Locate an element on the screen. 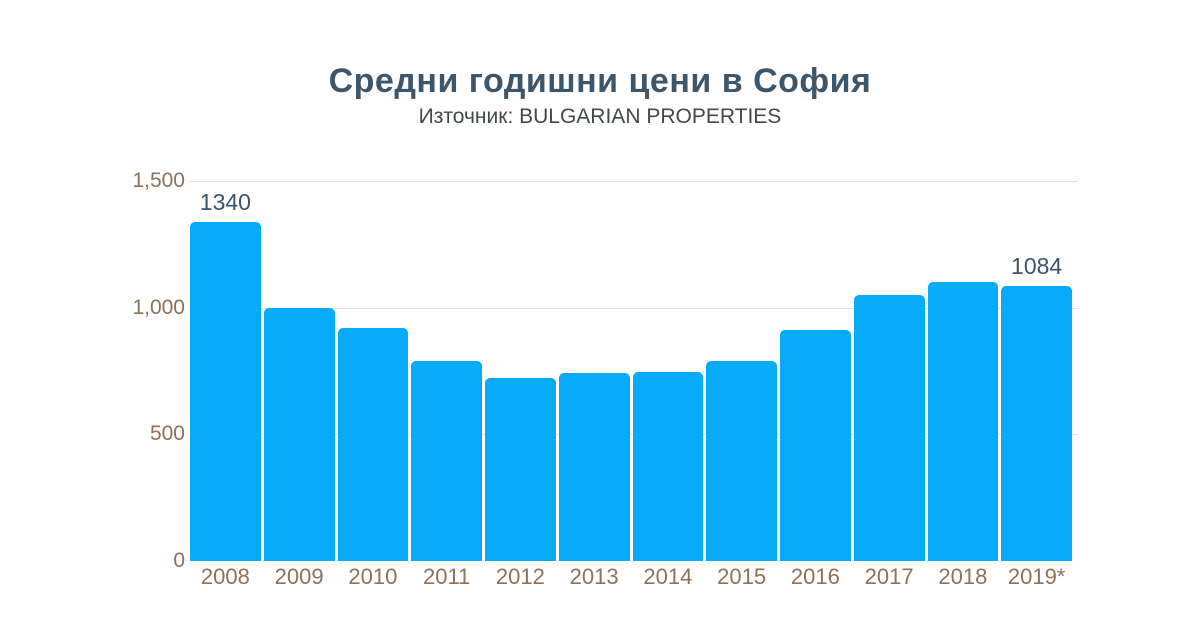 The width and height of the screenshot is (1200, 628). bar-2018 is located at coordinates (963, 421).